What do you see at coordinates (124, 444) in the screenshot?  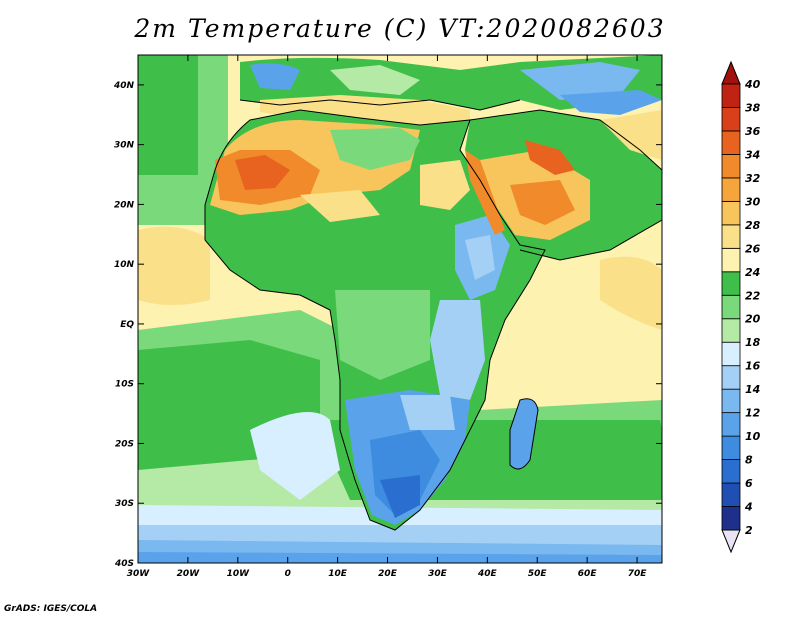 I see `y-tick-label: 20S` at bounding box center [124, 444].